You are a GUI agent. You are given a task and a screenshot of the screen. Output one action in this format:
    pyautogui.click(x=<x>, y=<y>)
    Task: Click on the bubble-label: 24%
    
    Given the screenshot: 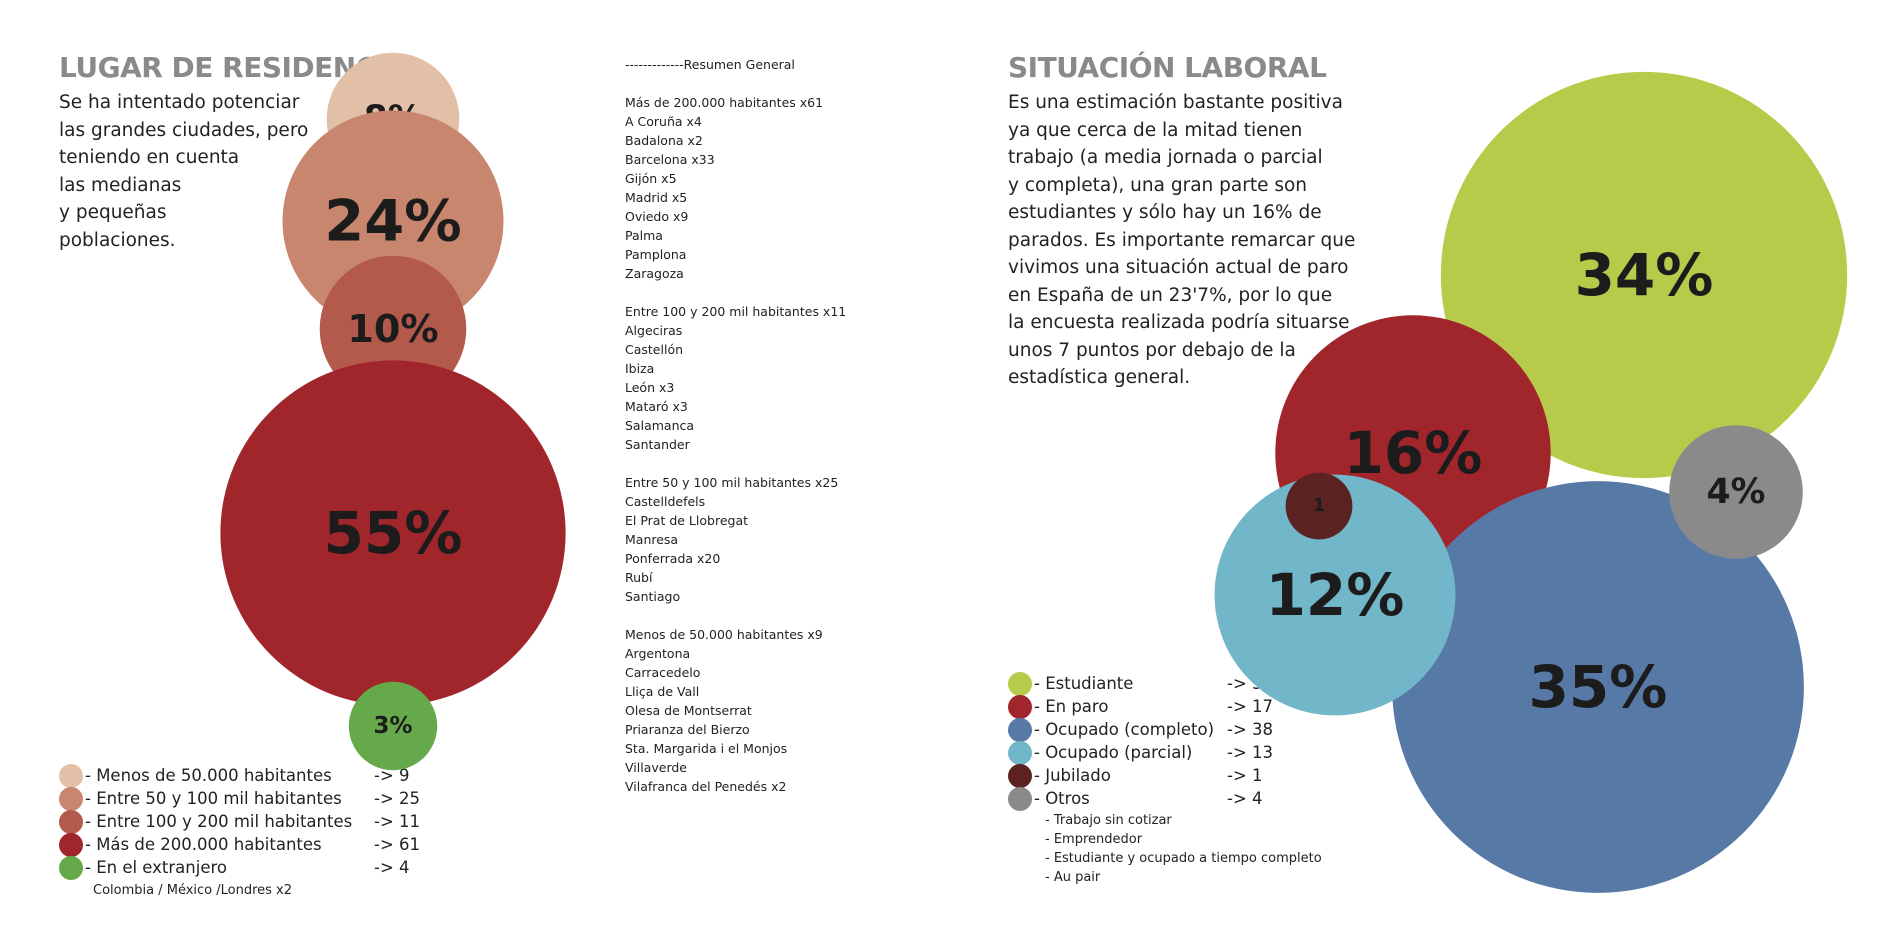 What is the action you would take?
    pyautogui.click(x=393, y=221)
    